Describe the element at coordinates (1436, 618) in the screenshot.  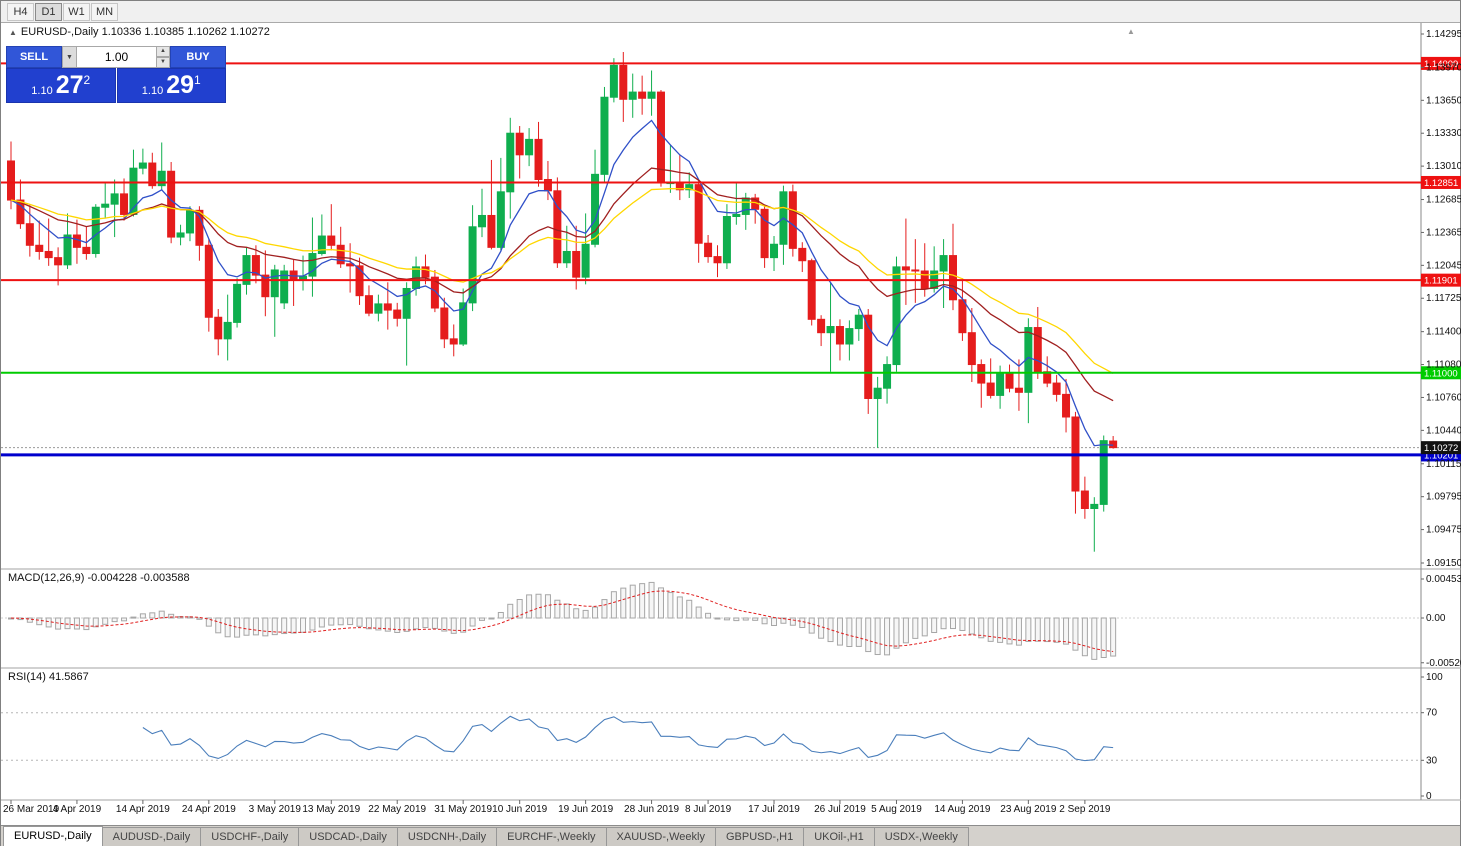
I see `svg-text: 0.00` at that location.